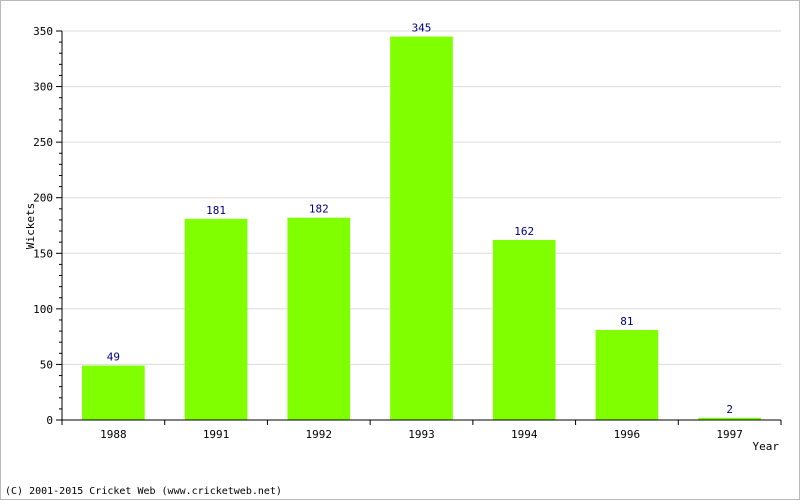  What do you see at coordinates (43, 309) in the screenshot?
I see `y-tick-label: 100` at bounding box center [43, 309].